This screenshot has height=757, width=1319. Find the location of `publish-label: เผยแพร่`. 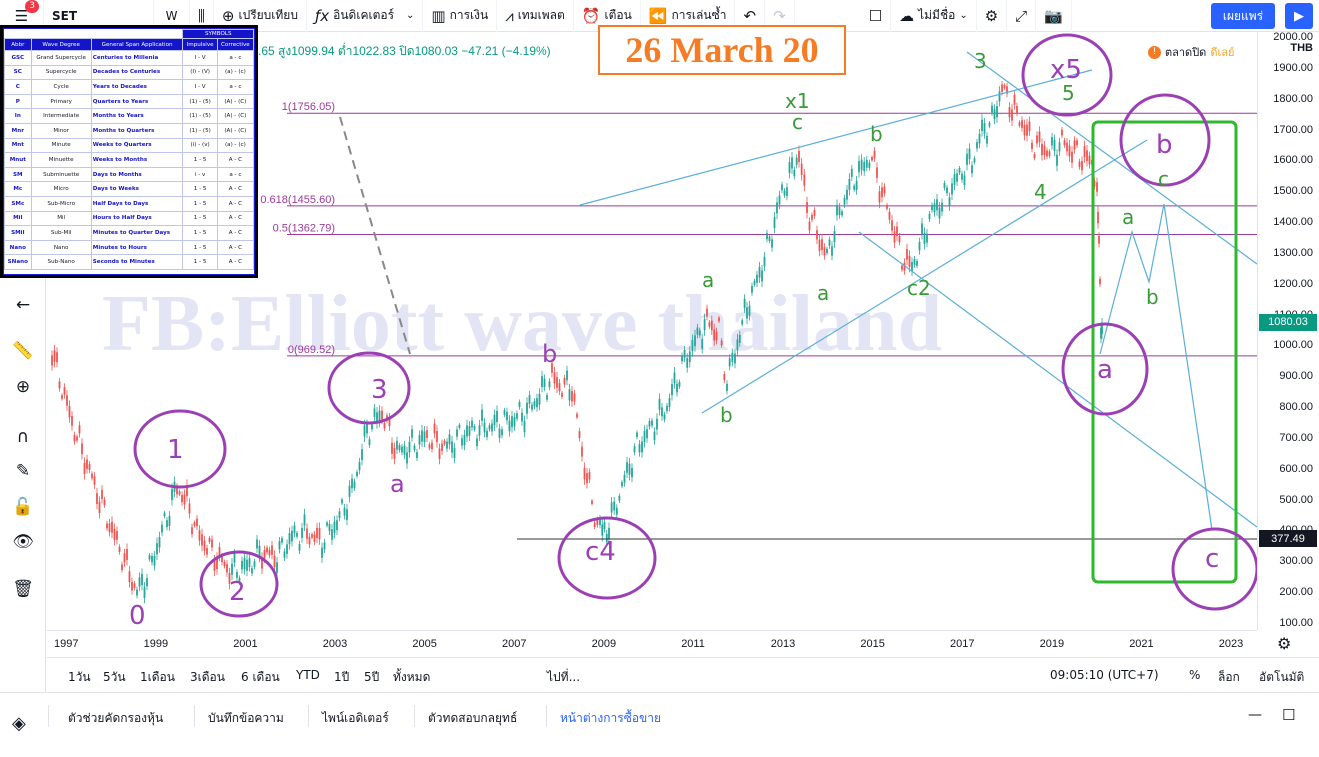

publish-label: เผยแพร่ is located at coordinates (1243, 15).